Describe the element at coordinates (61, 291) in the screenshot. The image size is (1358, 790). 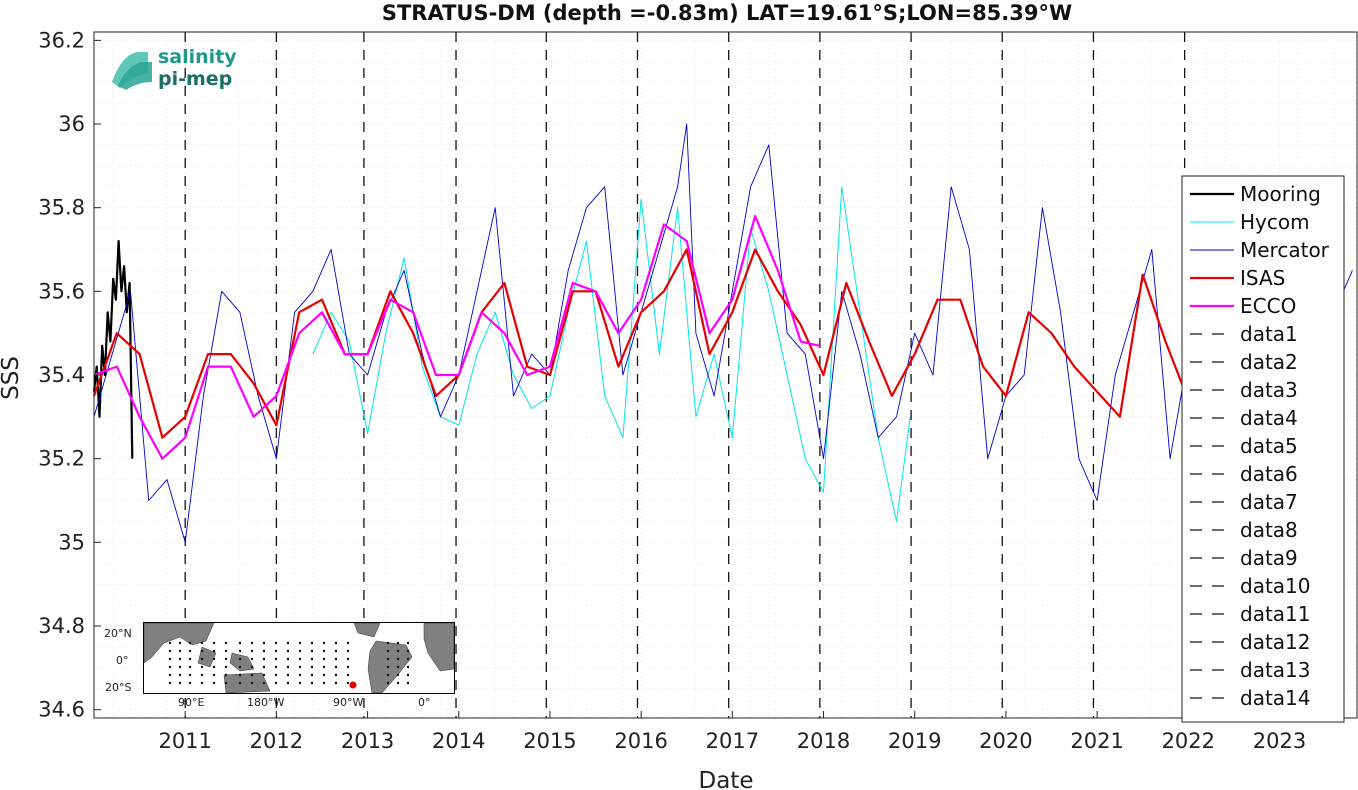
I see `y-tick-label: 35.6` at that location.